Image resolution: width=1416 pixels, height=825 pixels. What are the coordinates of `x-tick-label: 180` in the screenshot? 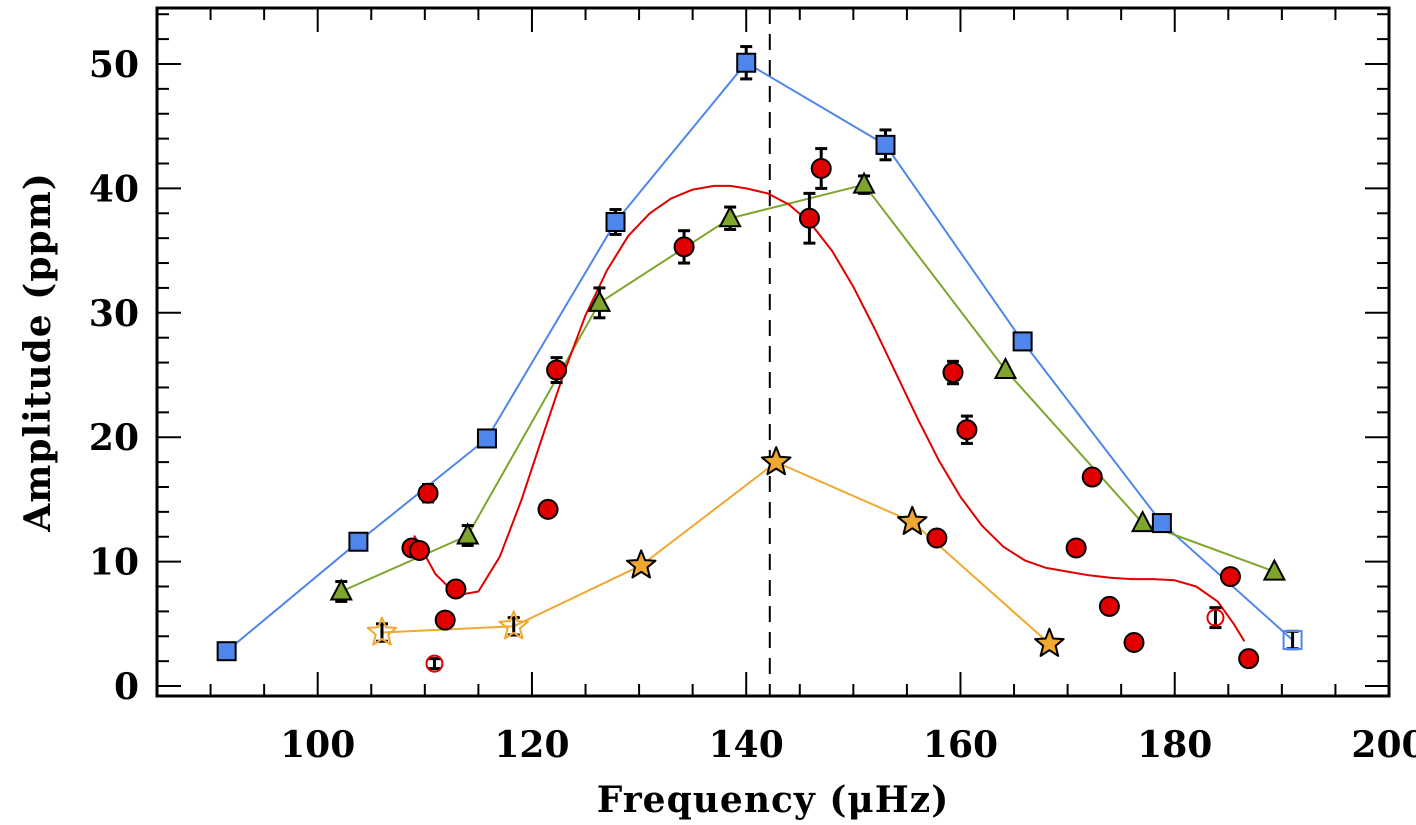 It's located at (1174, 745).